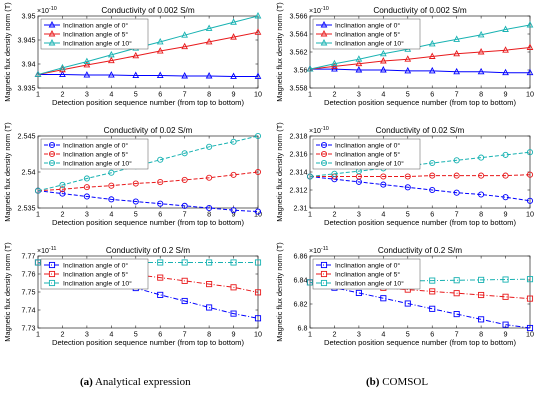 This screenshot has width=550, height=407. What do you see at coordinates (299, 52) in the screenshot?
I see `y-tick-label: 3.562` at bounding box center [299, 52].